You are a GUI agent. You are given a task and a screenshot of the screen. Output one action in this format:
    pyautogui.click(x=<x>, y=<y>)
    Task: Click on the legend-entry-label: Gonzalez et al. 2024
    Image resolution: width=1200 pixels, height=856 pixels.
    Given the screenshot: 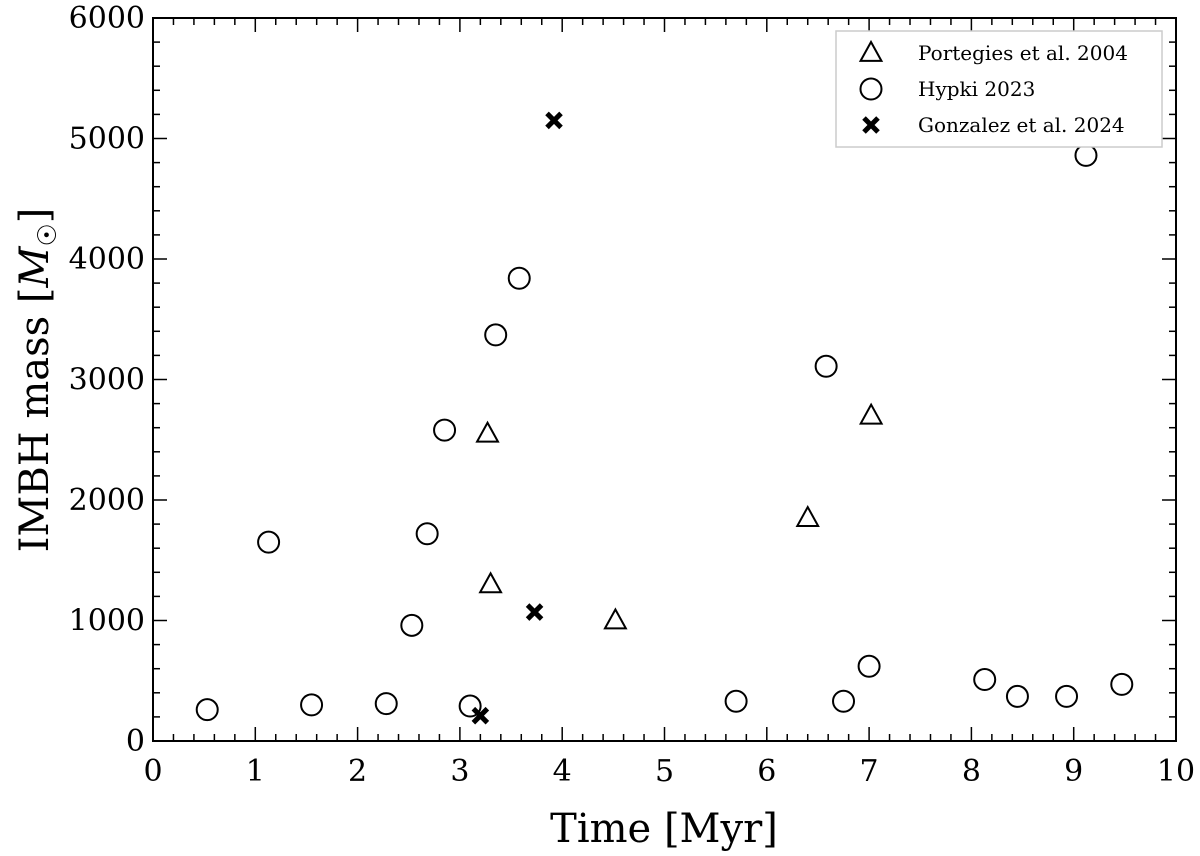 What is the action you would take?
    pyautogui.click(x=1021, y=125)
    